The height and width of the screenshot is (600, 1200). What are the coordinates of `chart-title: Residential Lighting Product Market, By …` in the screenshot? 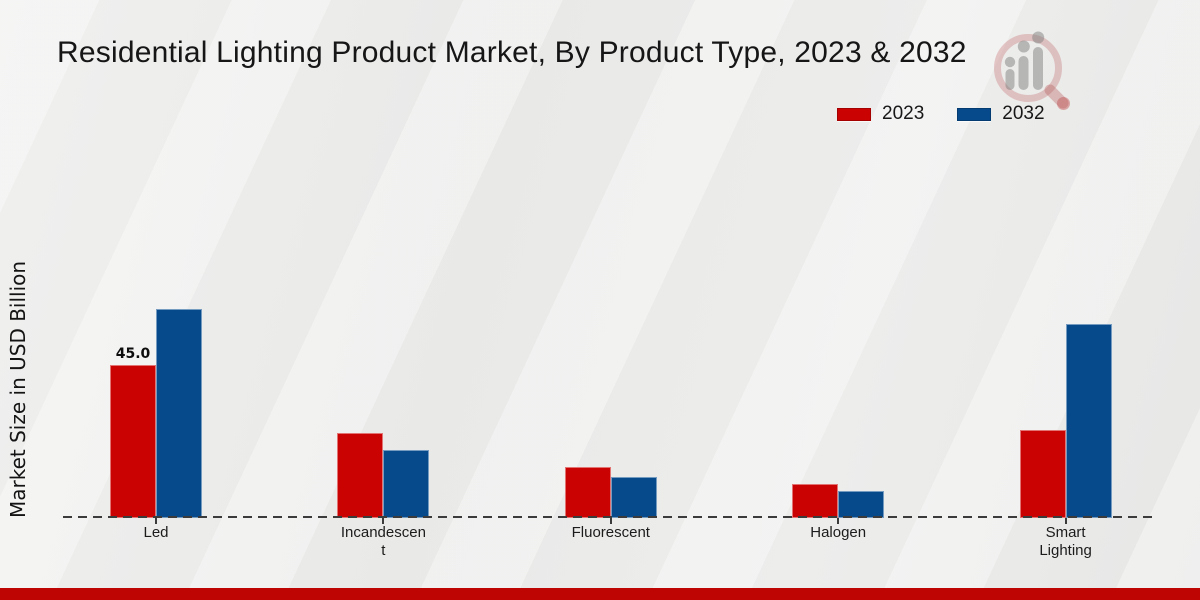 It's located at (512, 52).